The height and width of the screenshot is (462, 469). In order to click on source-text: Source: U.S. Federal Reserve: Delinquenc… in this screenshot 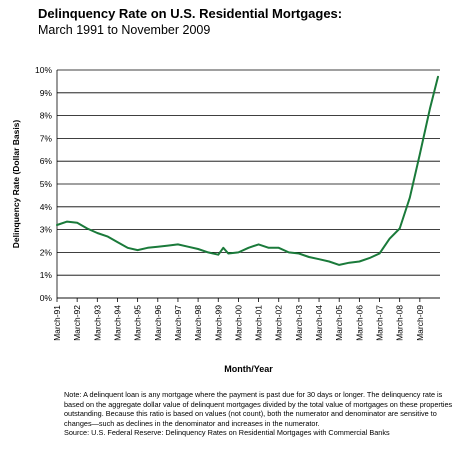, I will do `click(227, 433)`.